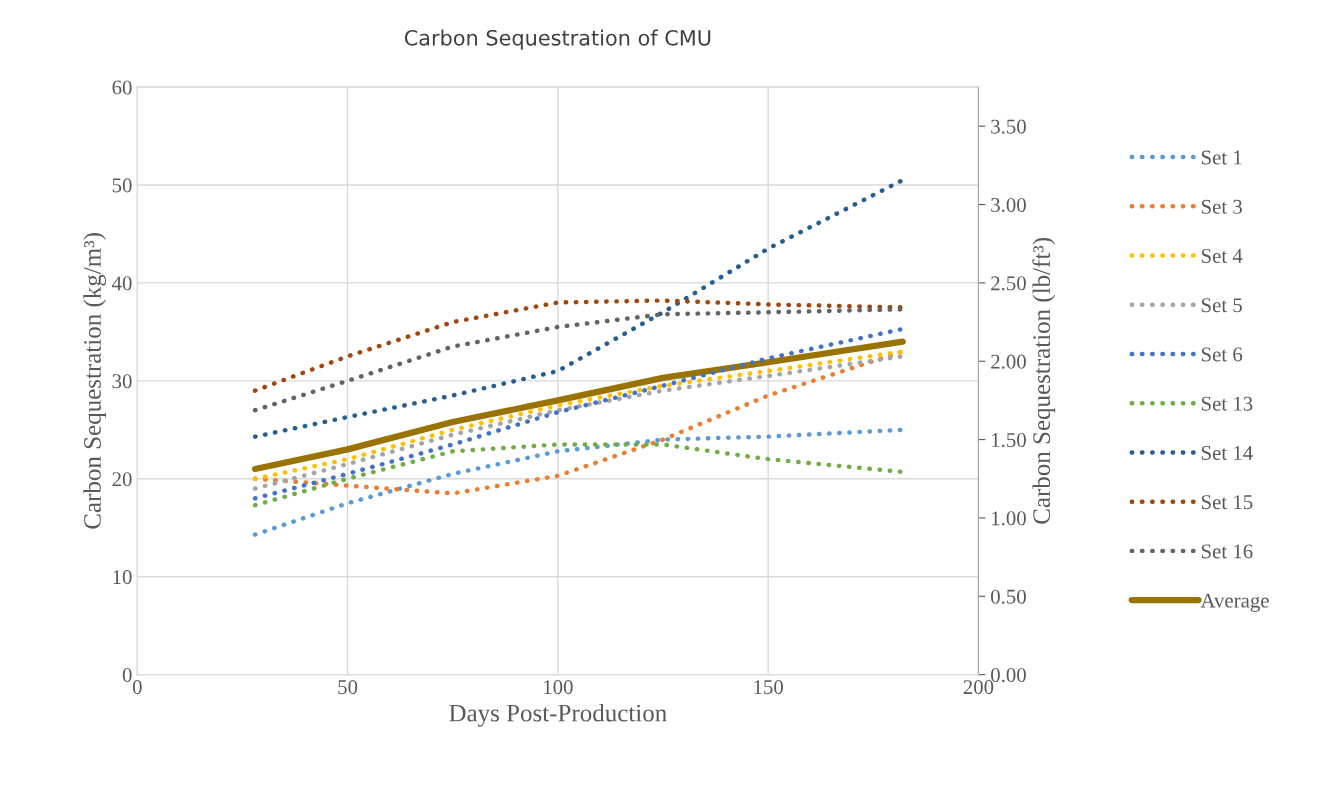 The image size is (1333, 806). I want to click on y2-tick-label: 1.00, so click(1009, 518).